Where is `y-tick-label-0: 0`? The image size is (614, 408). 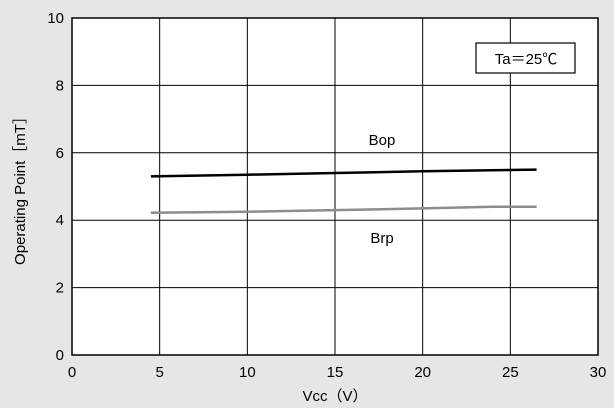 y-tick-label-0: 0 is located at coordinates (60, 355).